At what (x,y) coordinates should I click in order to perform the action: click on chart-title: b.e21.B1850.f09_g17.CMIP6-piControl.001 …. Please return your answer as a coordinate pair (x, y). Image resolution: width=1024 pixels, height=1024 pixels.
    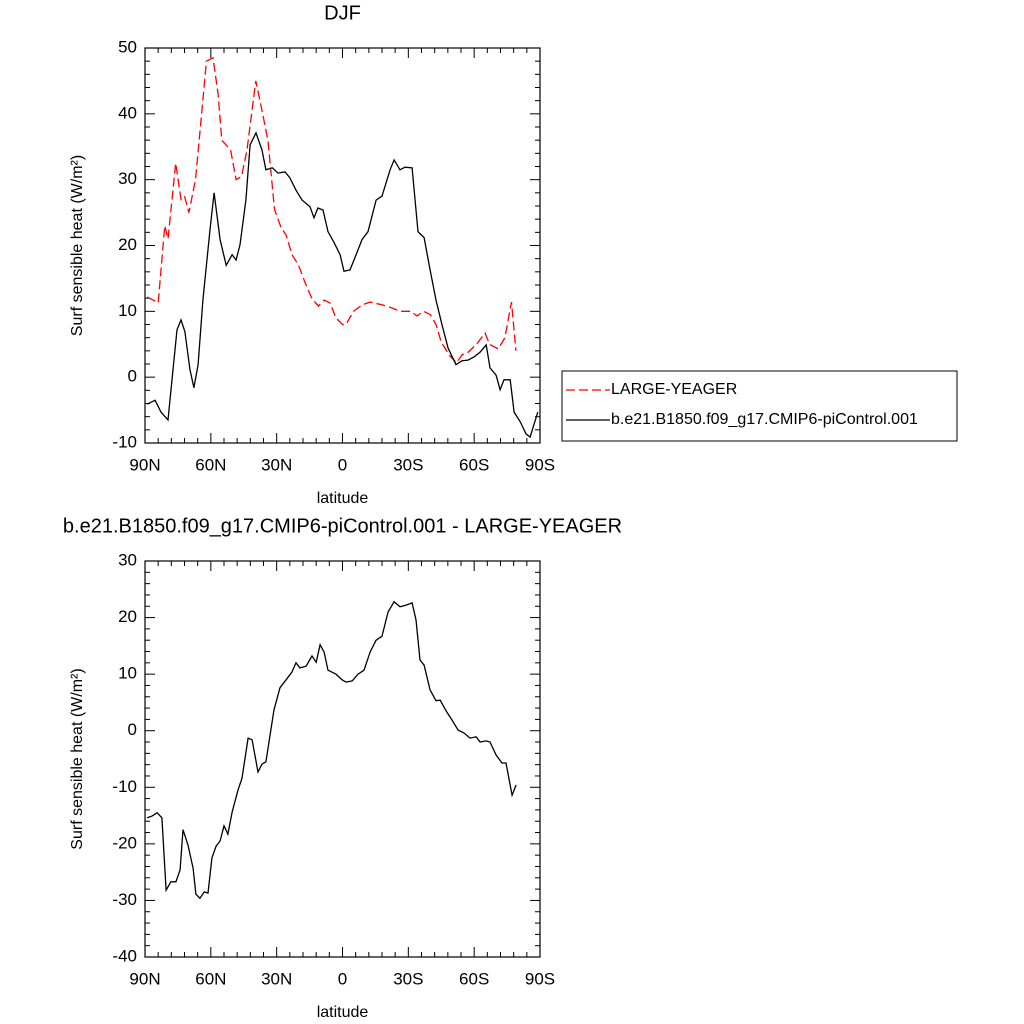
    Looking at the image, I should click on (342, 526).